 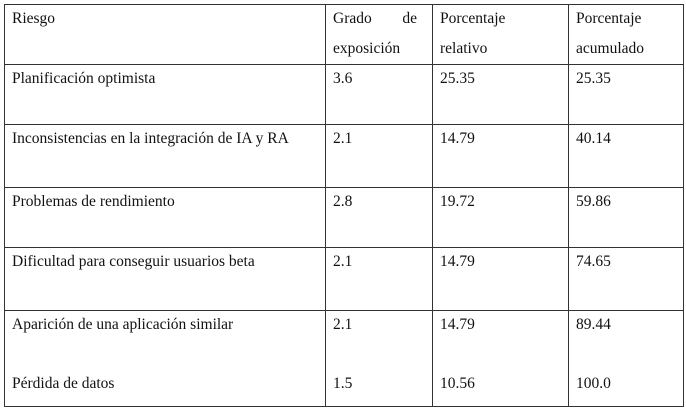 What do you see at coordinates (593, 261) in the screenshot?
I see `table-cell: 74.65` at bounding box center [593, 261].